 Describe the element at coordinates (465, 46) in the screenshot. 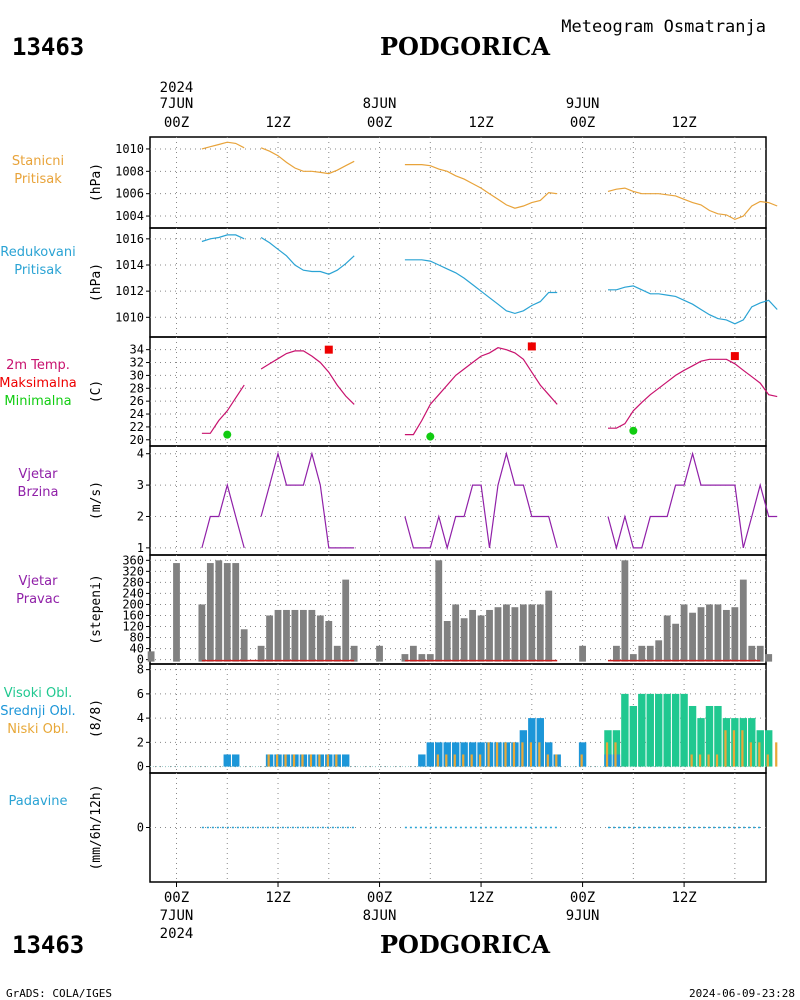

I see `station-name: PODGORICA` at that location.